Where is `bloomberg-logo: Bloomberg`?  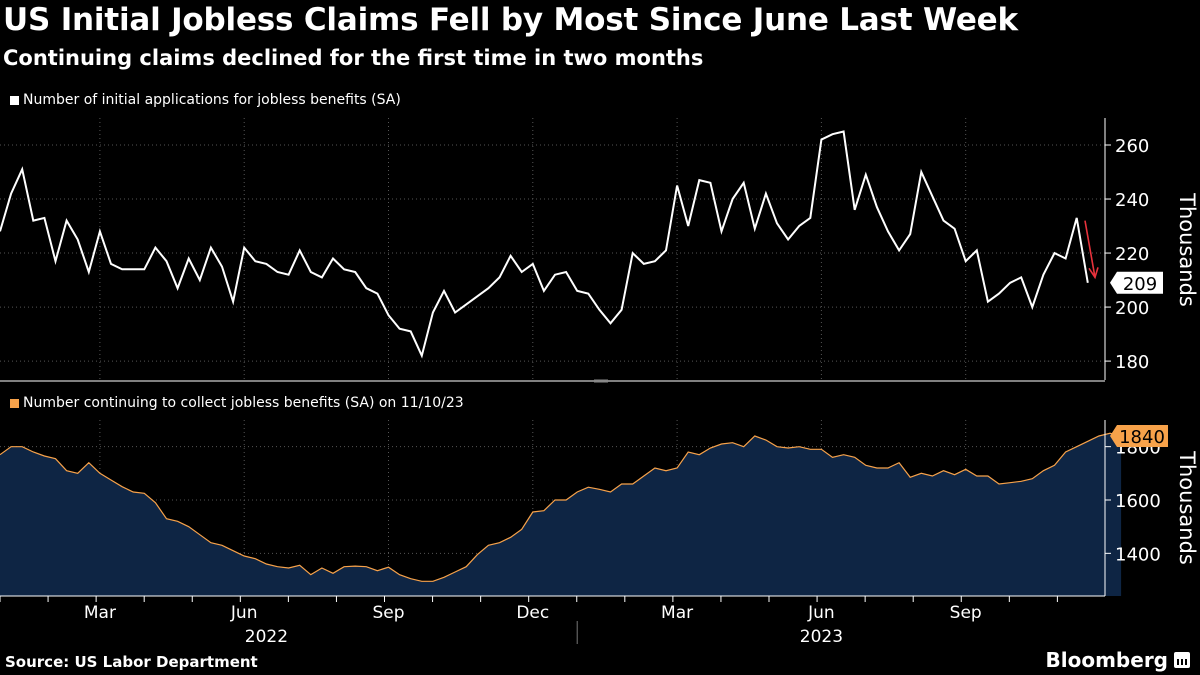 bloomberg-logo: Bloomberg is located at coordinates (1118, 660).